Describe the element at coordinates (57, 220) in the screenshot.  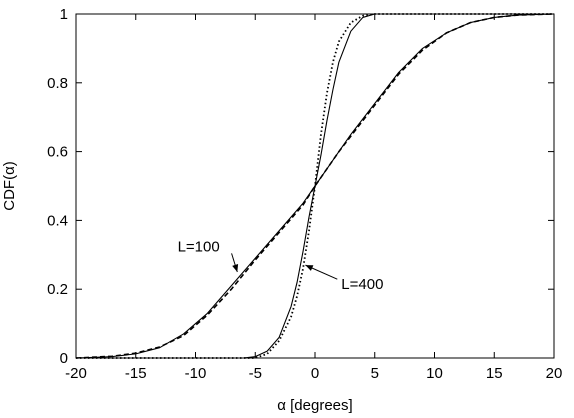
I see `y-tick-label: 0.4` at that location.